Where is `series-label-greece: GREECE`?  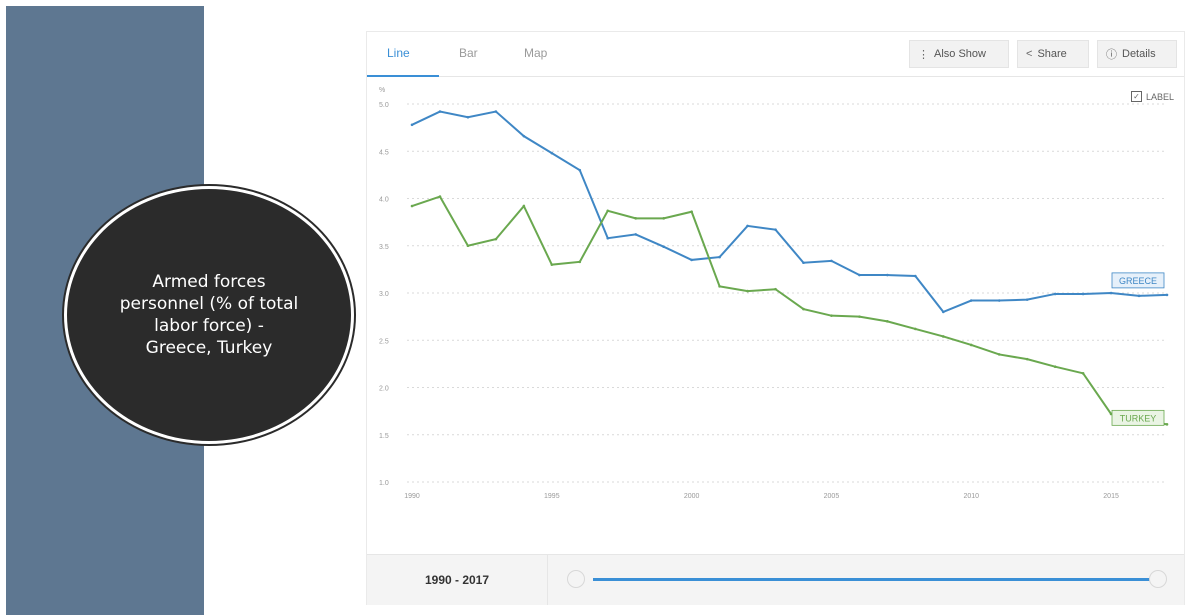
series-label-greece: GREECE is located at coordinates (1138, 281).